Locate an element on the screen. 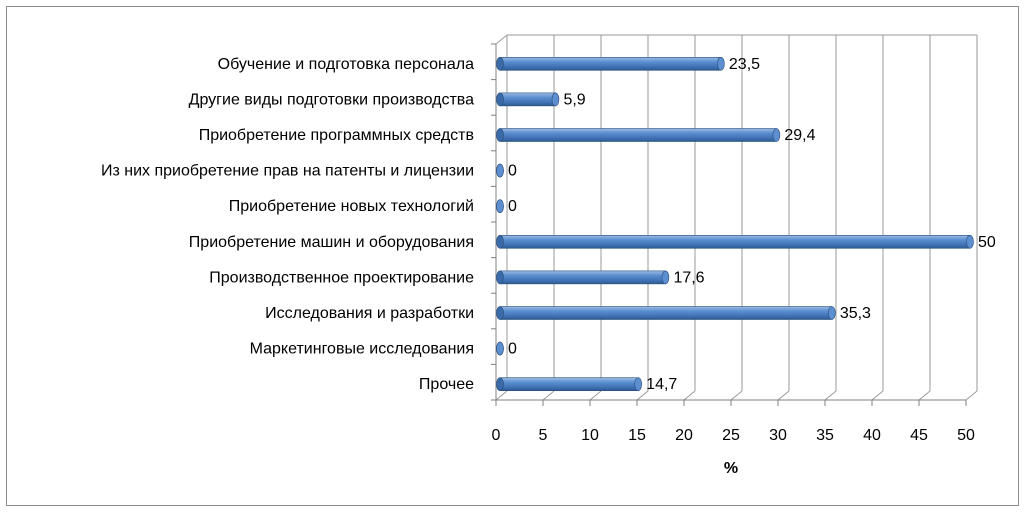  x-tick-label: 40 is located at coordinates (872, 435).